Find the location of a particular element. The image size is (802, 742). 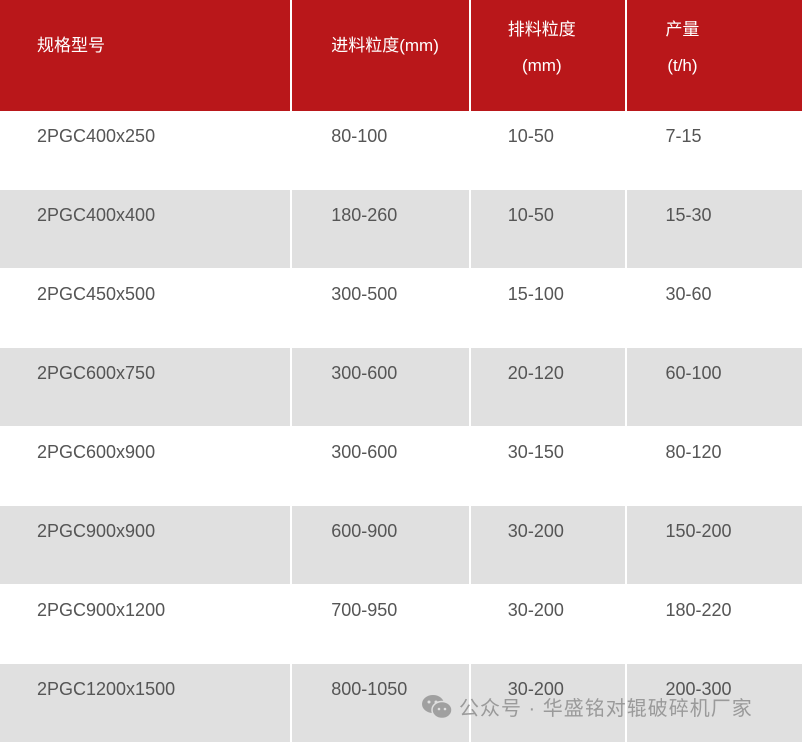

table-row: 2PGC1200x1500 800-1050 30-200 200-300 is located at coordinates (401, 703).